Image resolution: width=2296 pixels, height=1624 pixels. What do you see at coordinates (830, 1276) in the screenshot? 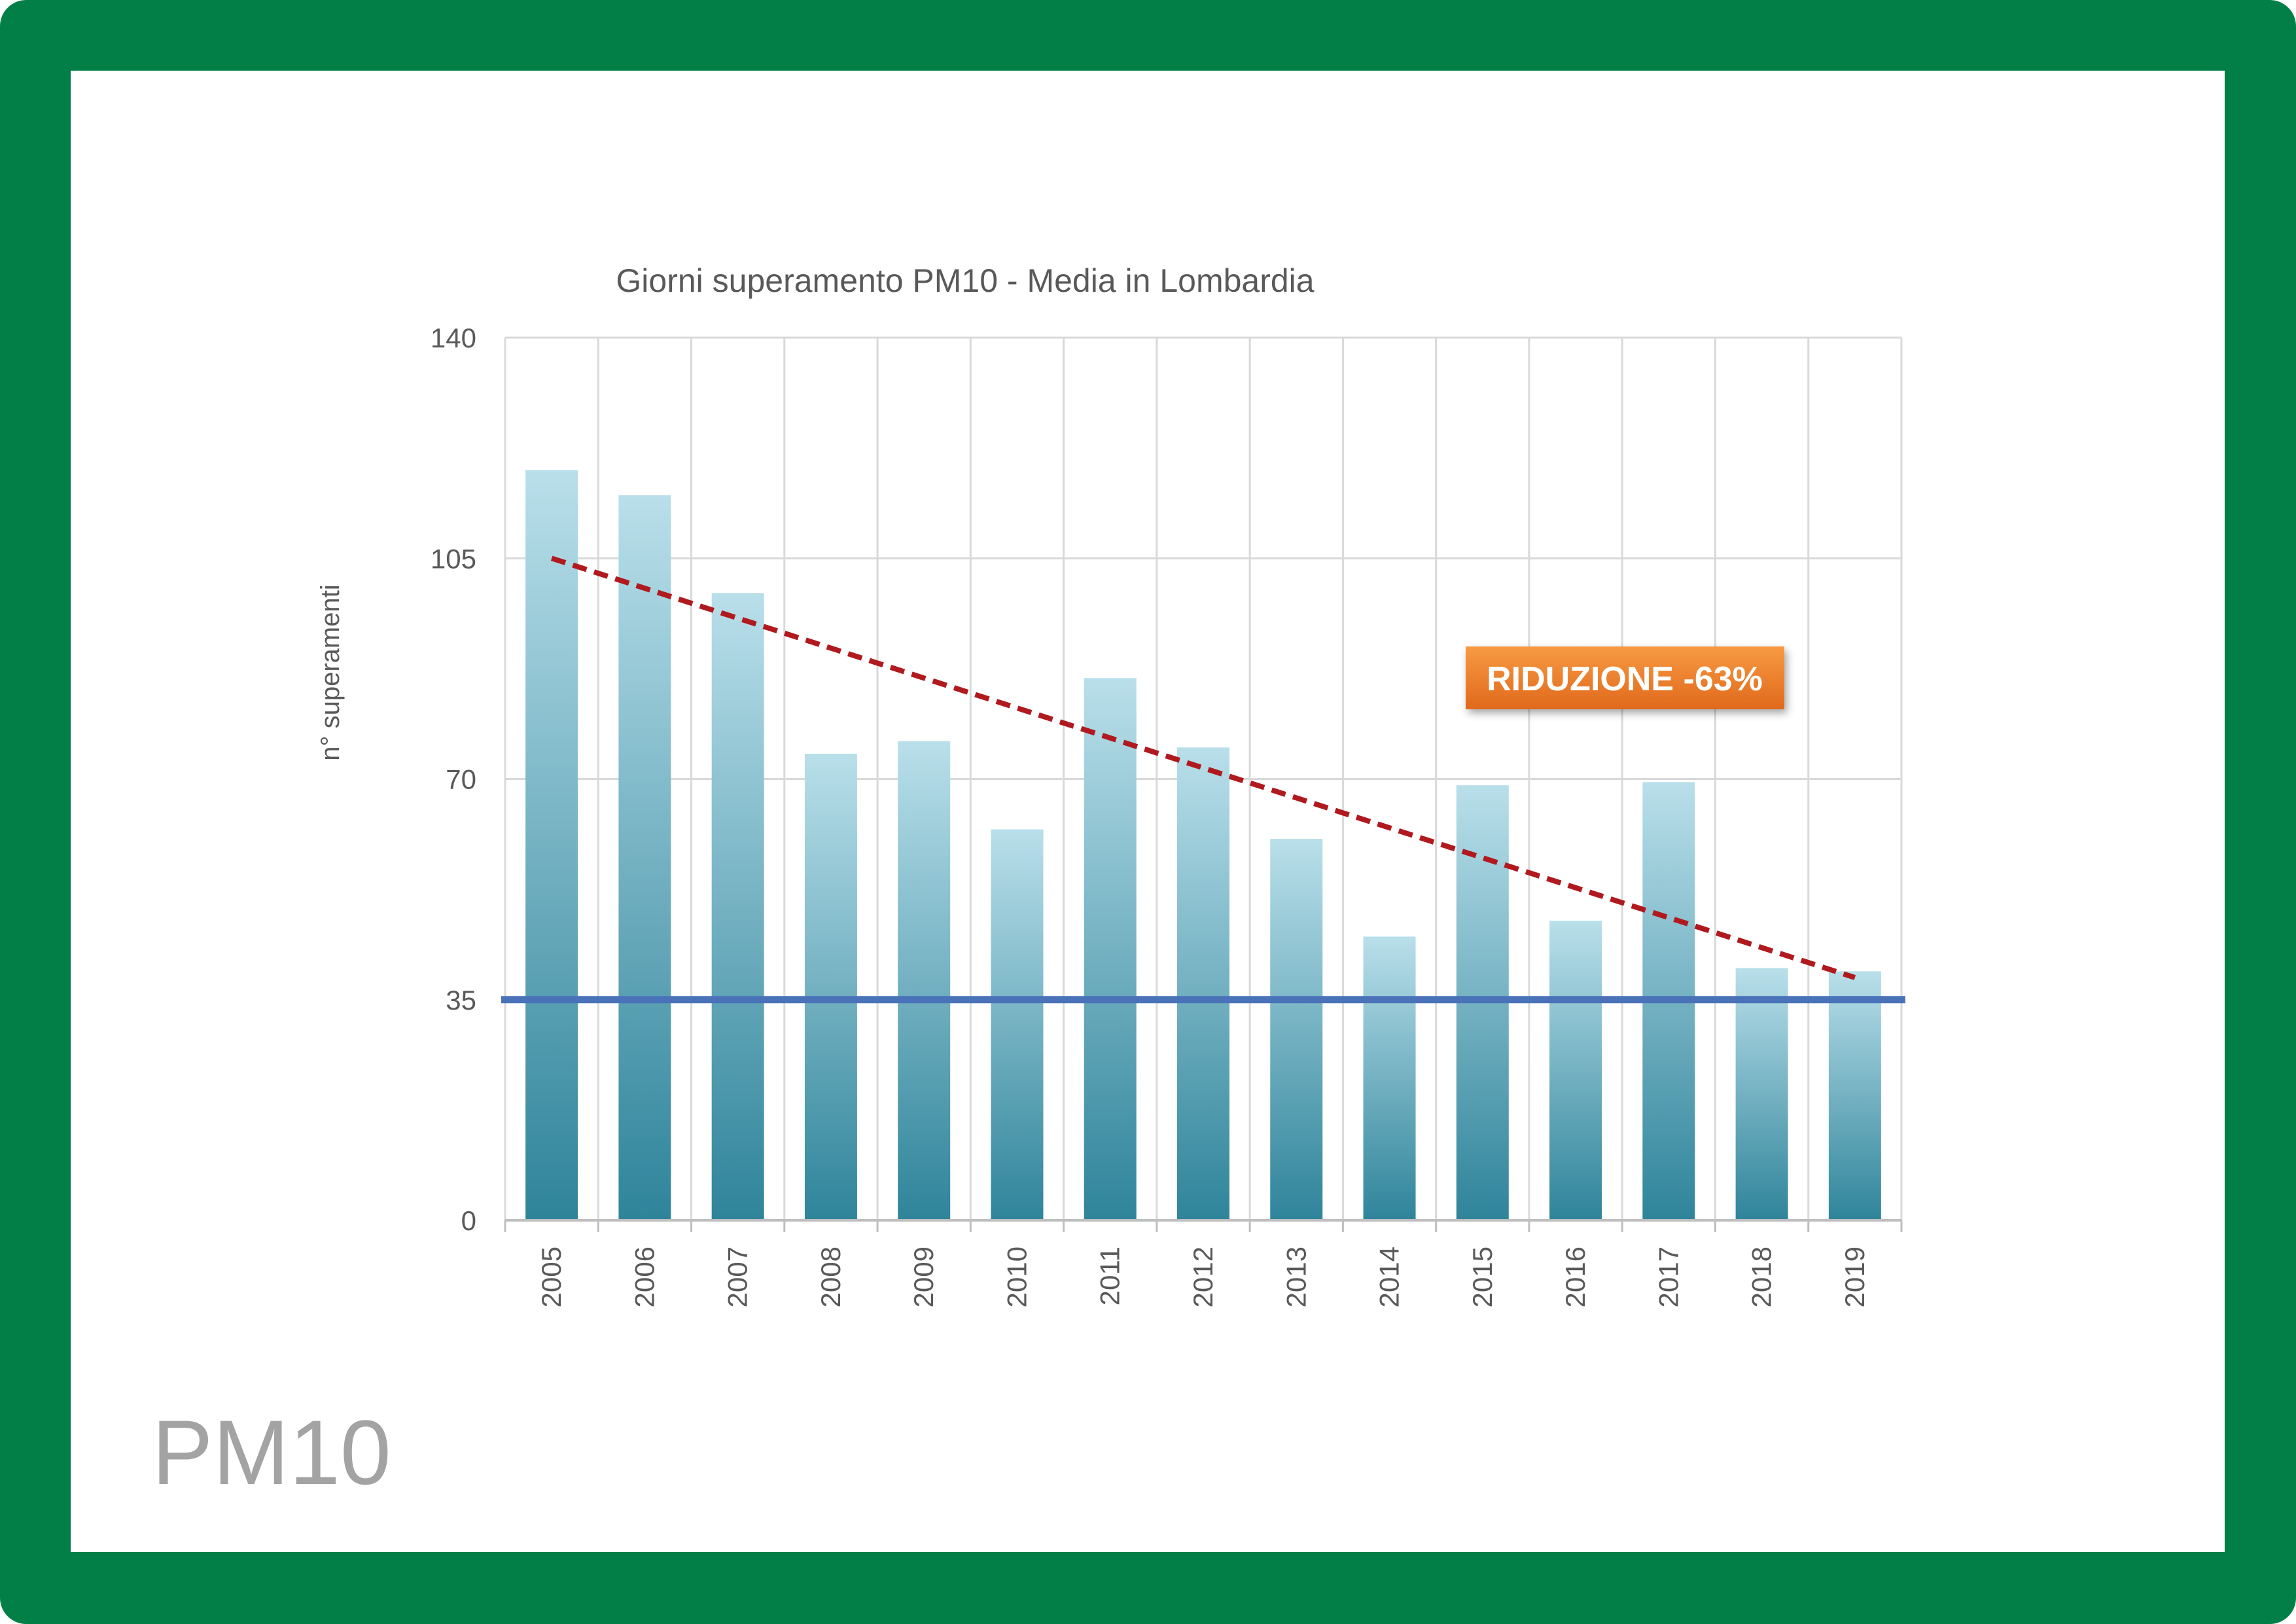
I see `x-tick-label: 2008` at bounding box center [830, 1276].